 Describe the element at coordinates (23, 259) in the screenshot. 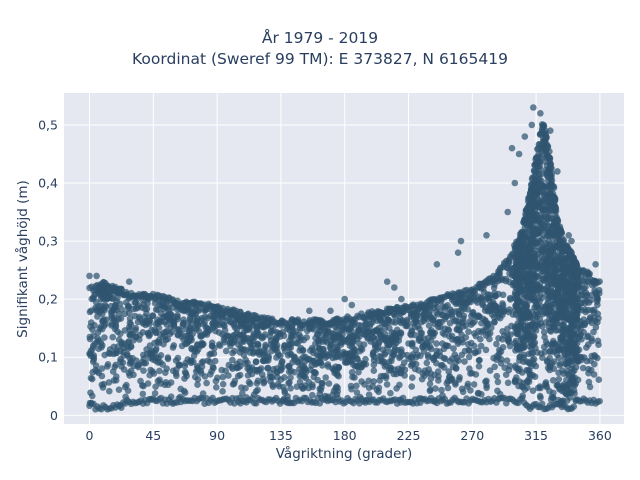

I see `y-axis-label: Signifikant våghöjd (m)` at that location.